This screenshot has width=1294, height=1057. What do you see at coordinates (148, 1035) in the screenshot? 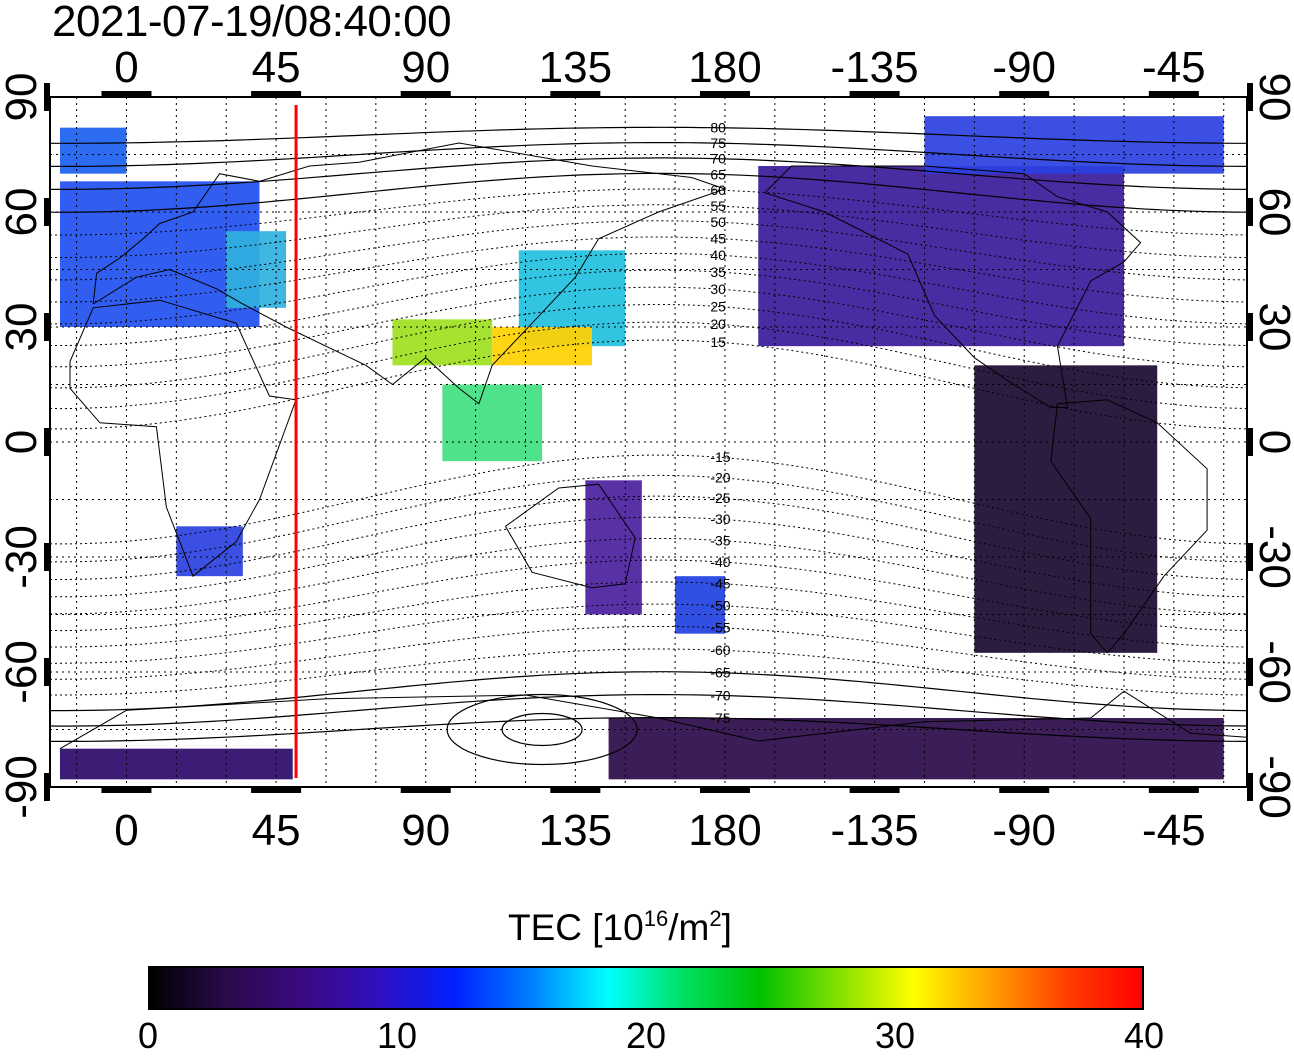
I see `colorbar-tick-label: 0` at bounding box center [148, 1035].